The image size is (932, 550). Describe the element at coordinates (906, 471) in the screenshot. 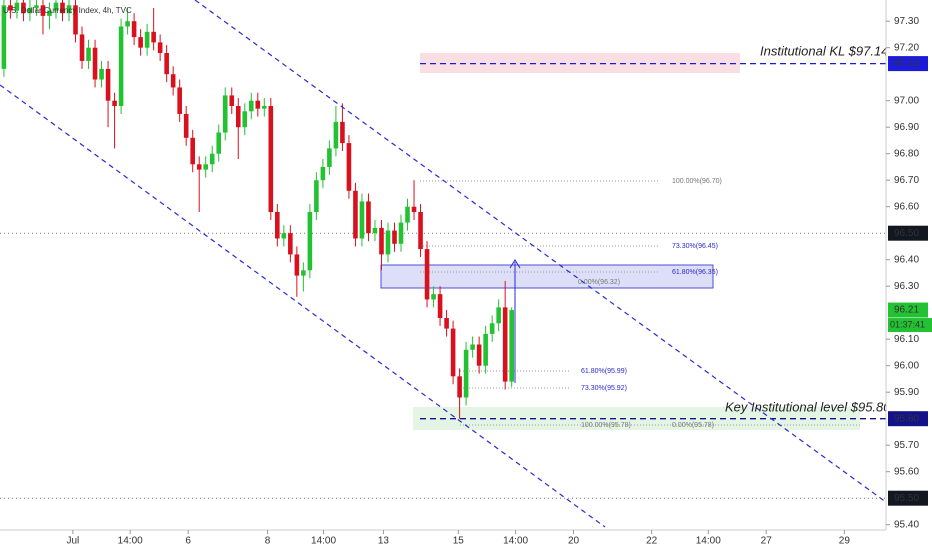

I see `y-tick-label: 95.60` at that location.